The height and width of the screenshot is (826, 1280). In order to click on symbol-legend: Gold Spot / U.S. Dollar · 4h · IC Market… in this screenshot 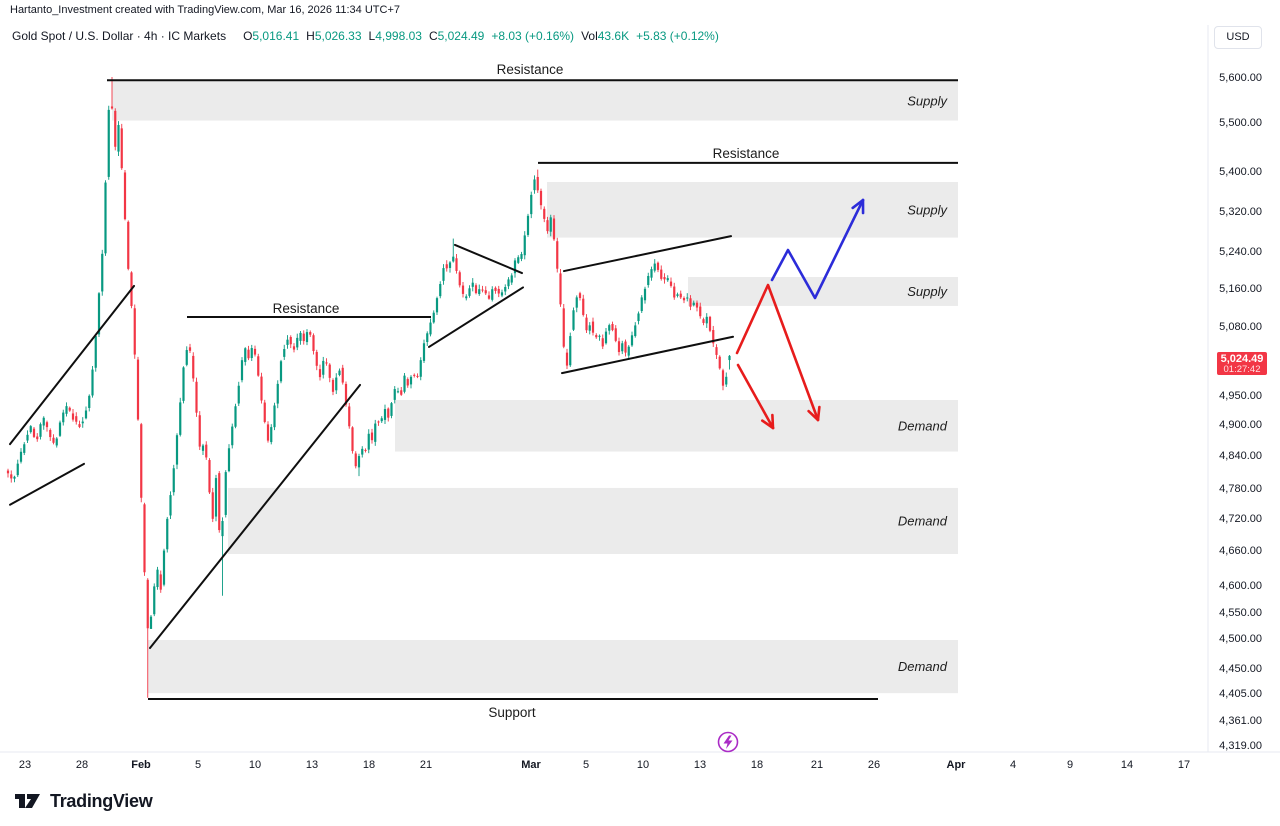, I will do `click(365, 36)`.